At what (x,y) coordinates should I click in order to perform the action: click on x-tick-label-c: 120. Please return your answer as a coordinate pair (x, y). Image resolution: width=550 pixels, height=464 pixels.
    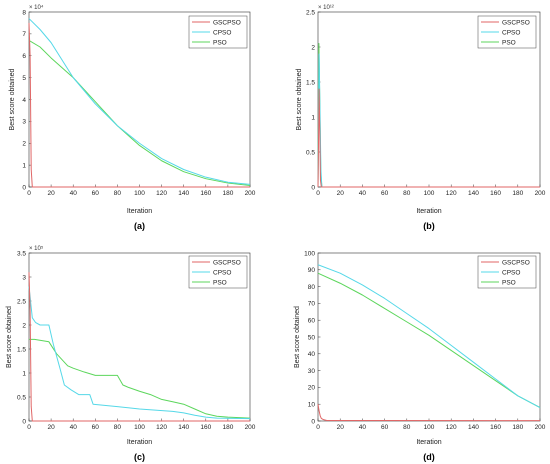
    Looking at the image, I should click on (161, 427).